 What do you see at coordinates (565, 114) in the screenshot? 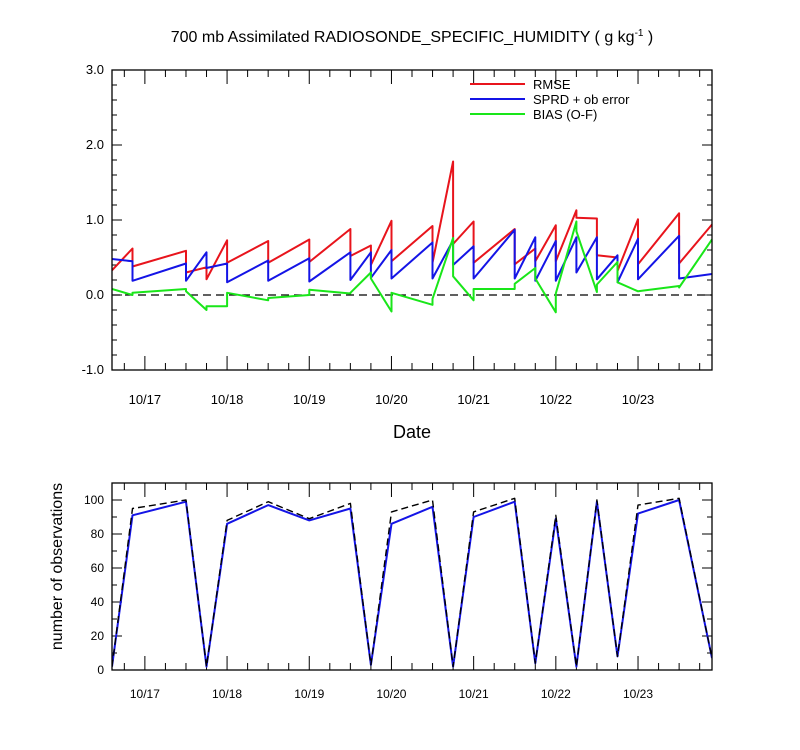
I see `legend-label: BIAS (O-F)` at bounding box center [565, 114].